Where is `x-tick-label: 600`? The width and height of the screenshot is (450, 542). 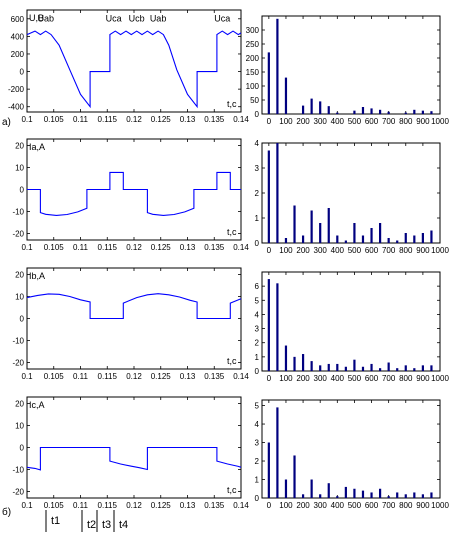 x-tick-label: 600 is located at coordinates (372, 378).